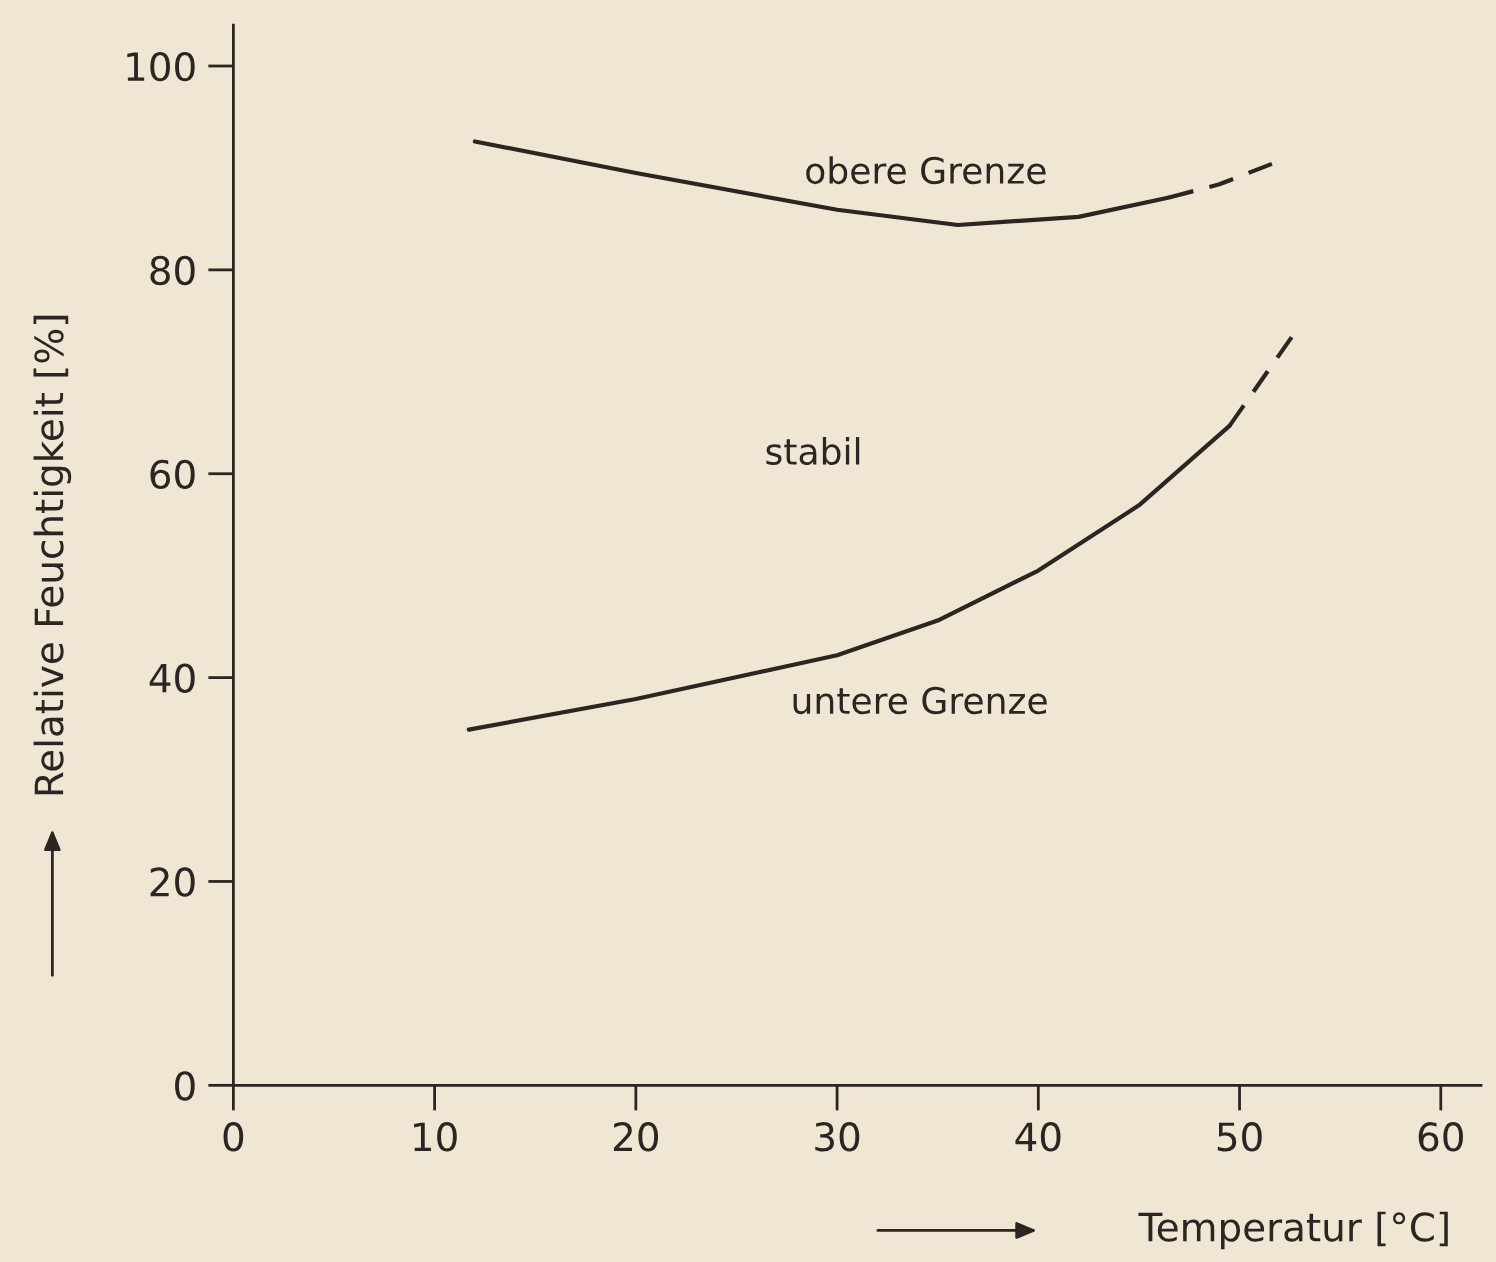 The width and height of the screenshot is (1496, 1262). I want to click on x-tick-label: 40, so click(1038, 1137).